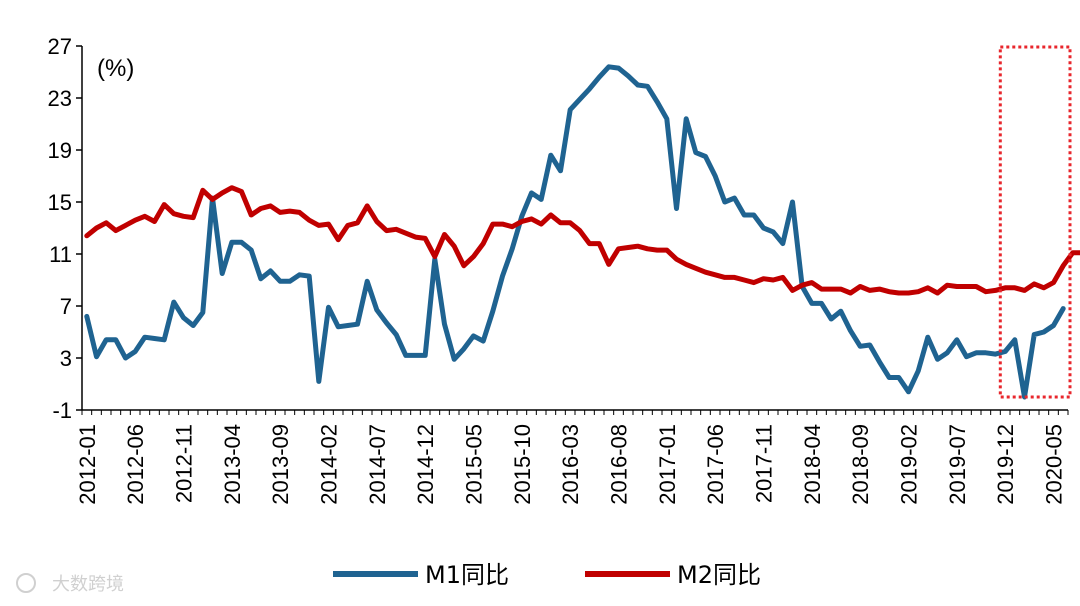 Image resolution: width=1080 pixels, height=606 pixels. What do you see at coordinates (184, 463) in the screenshot?
I see `x-tick-label: 2012-11` at bounding box center [184, 463].